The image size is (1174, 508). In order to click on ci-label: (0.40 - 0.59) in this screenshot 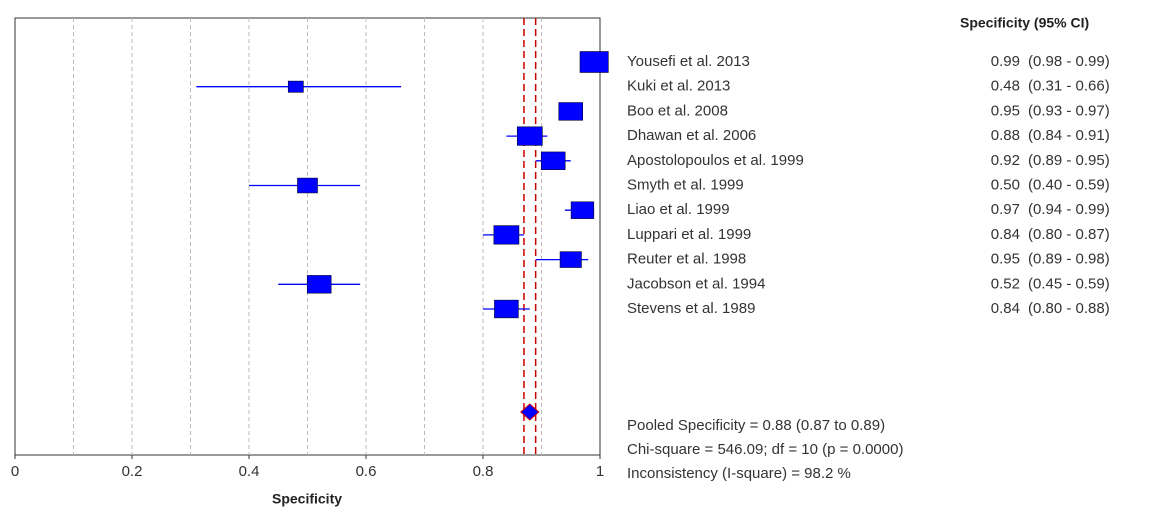, I will do `click(1069, 184)`.